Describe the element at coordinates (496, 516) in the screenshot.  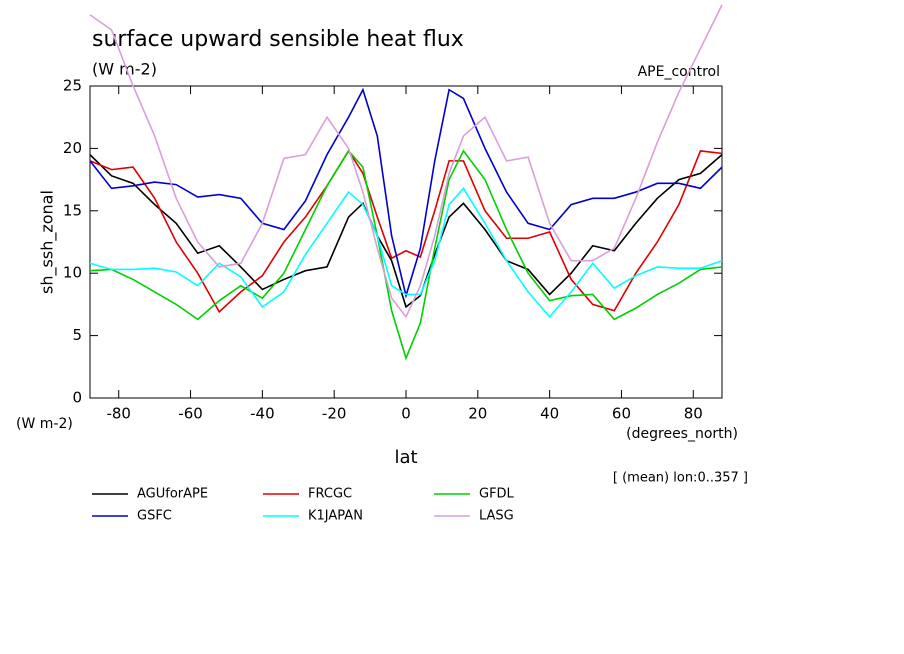
I see `legend-label: LASG` at that location.